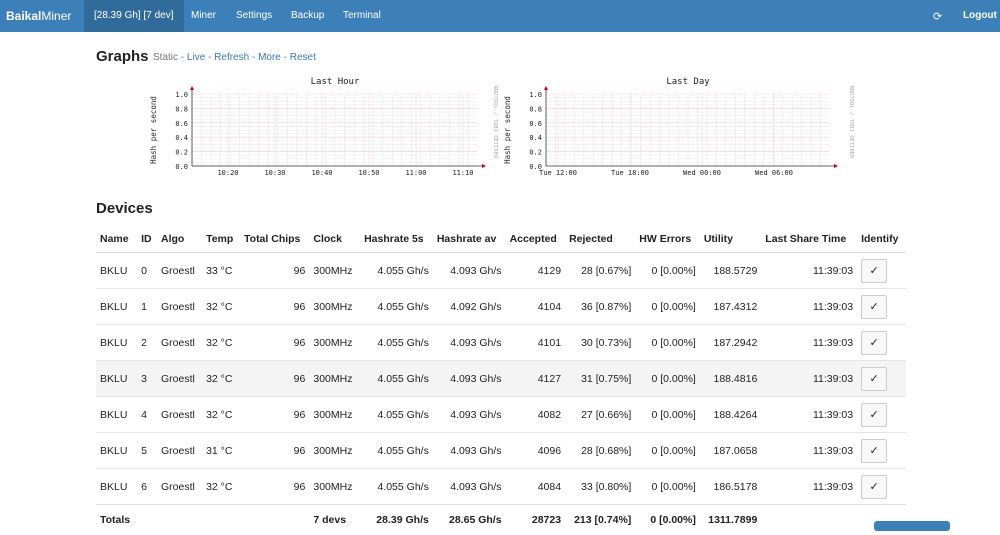 The width and height of the screenshot is (1000, 535). What do you see at coordinates (630, 173) in the screenshot?
I see `chart-x-tick: Tue 18:00` at bounding box center [630, 173].